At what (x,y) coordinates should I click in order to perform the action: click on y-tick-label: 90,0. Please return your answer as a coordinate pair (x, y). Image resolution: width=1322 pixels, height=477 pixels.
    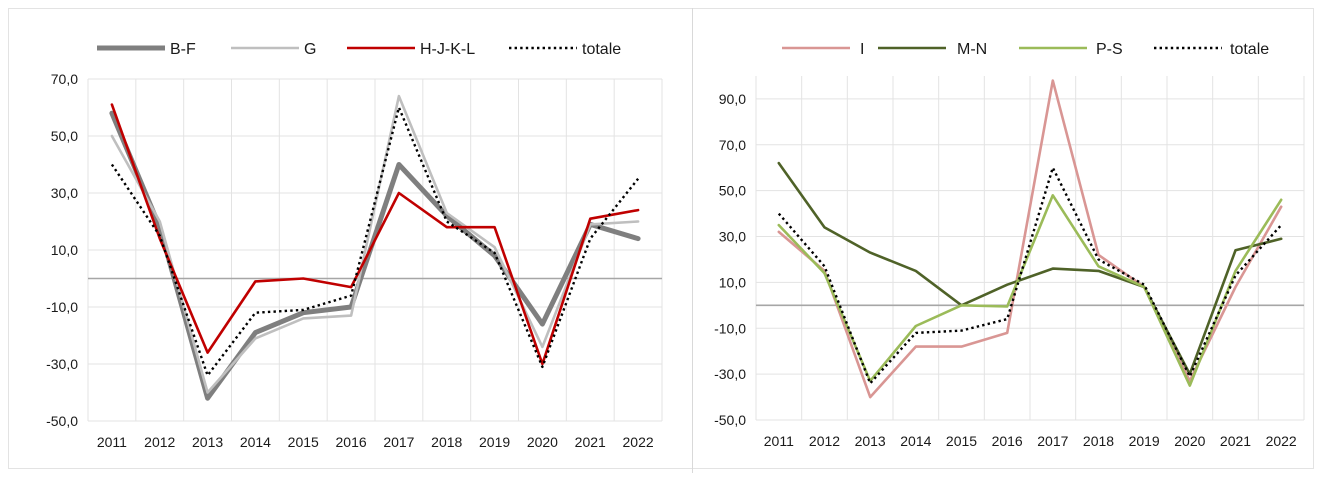
    Looking at the image, I should click on (732, 99).